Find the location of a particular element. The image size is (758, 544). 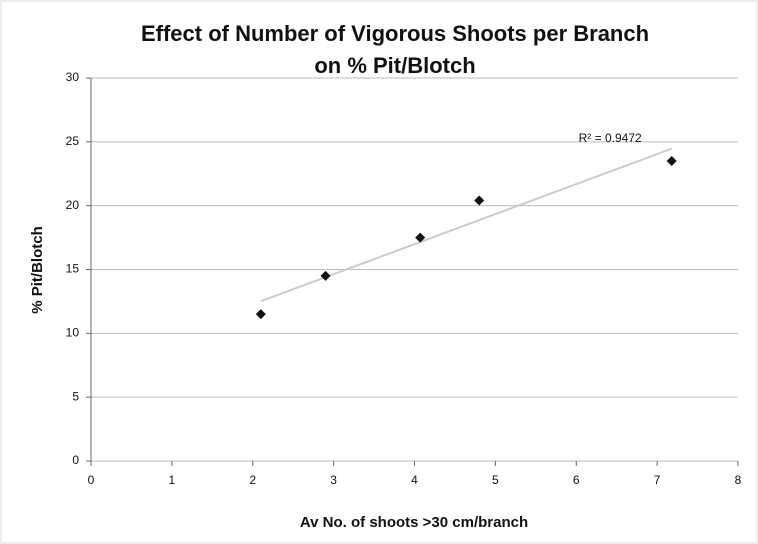

y-tick-label: 30 is located at coordinates (73, 77).